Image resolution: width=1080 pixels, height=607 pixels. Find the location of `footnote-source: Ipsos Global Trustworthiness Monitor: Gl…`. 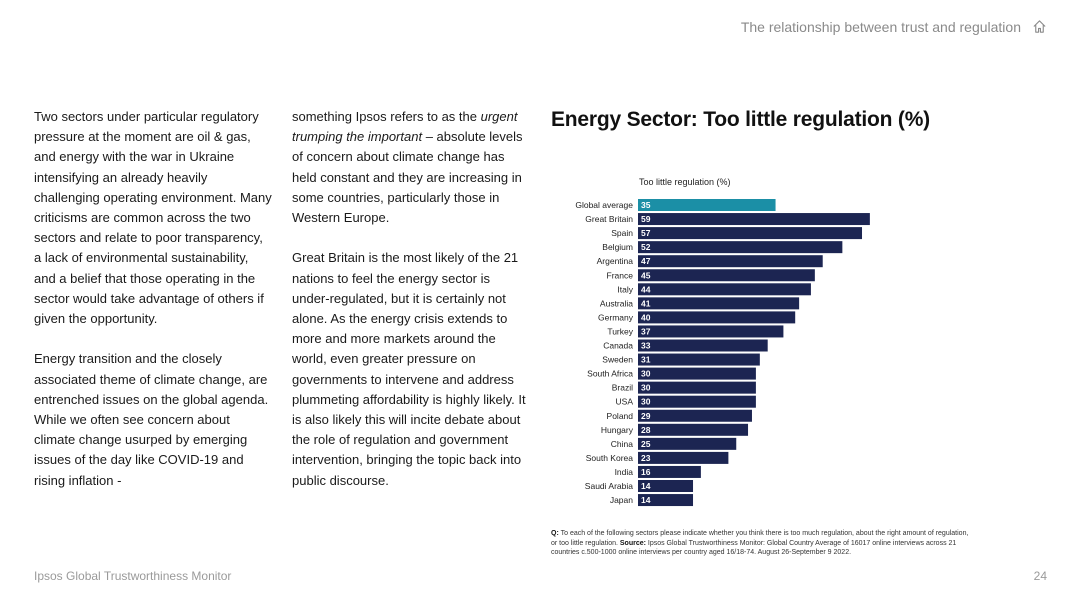

footnote-source: Ipsos Global Trustworthiness Monitor: Gl… is located at coordinates (754, 548).